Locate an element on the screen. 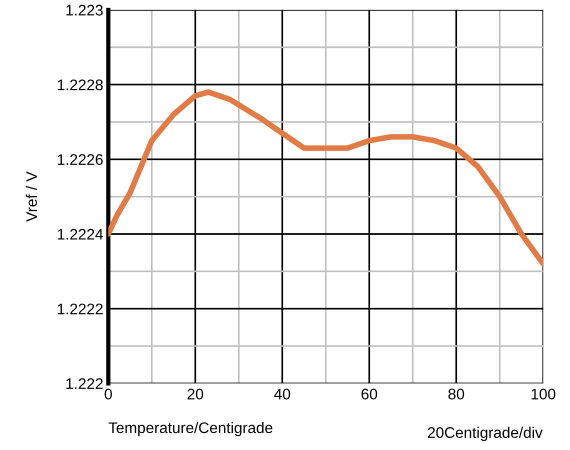 This screenshot has width=570, height=450. y-tick-label: 1.2224 is located at coordinates (80, 234).